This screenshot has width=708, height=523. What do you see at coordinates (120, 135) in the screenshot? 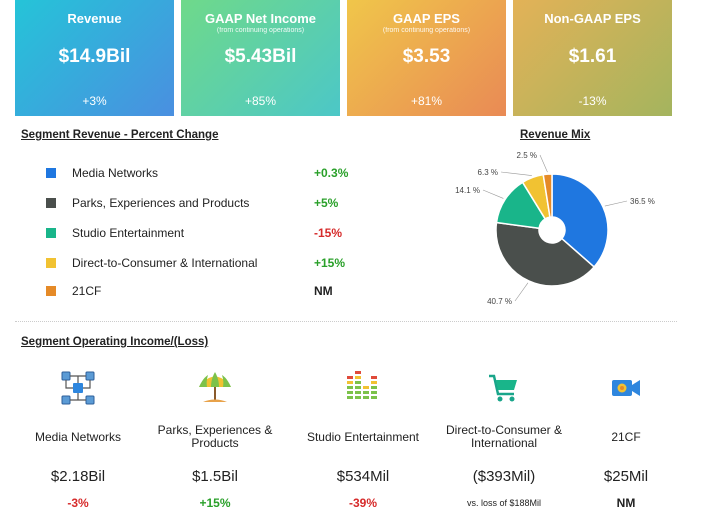
I see `segment-revenue-title: Segment Revenue - Percent Change` at bounding box center [120, 135].